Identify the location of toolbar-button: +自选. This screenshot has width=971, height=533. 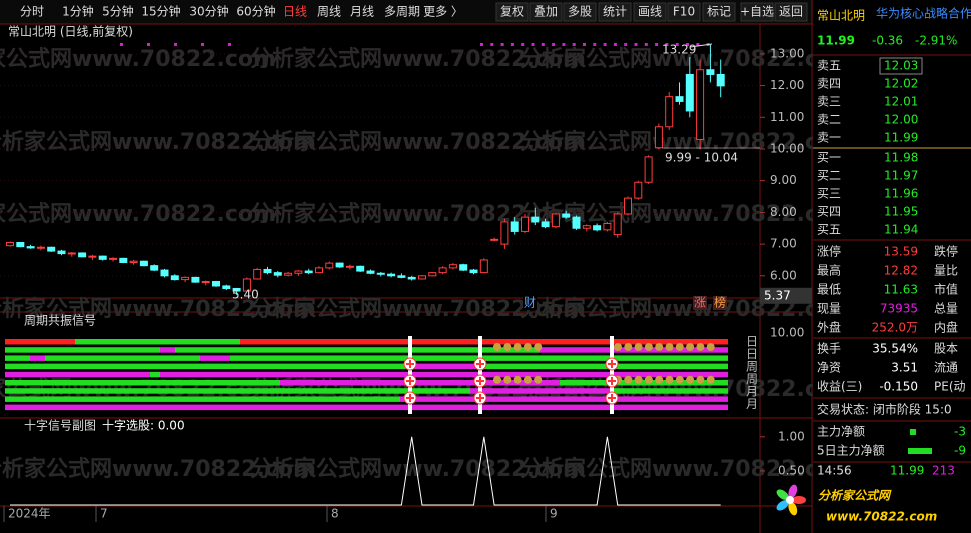
(757, 12).